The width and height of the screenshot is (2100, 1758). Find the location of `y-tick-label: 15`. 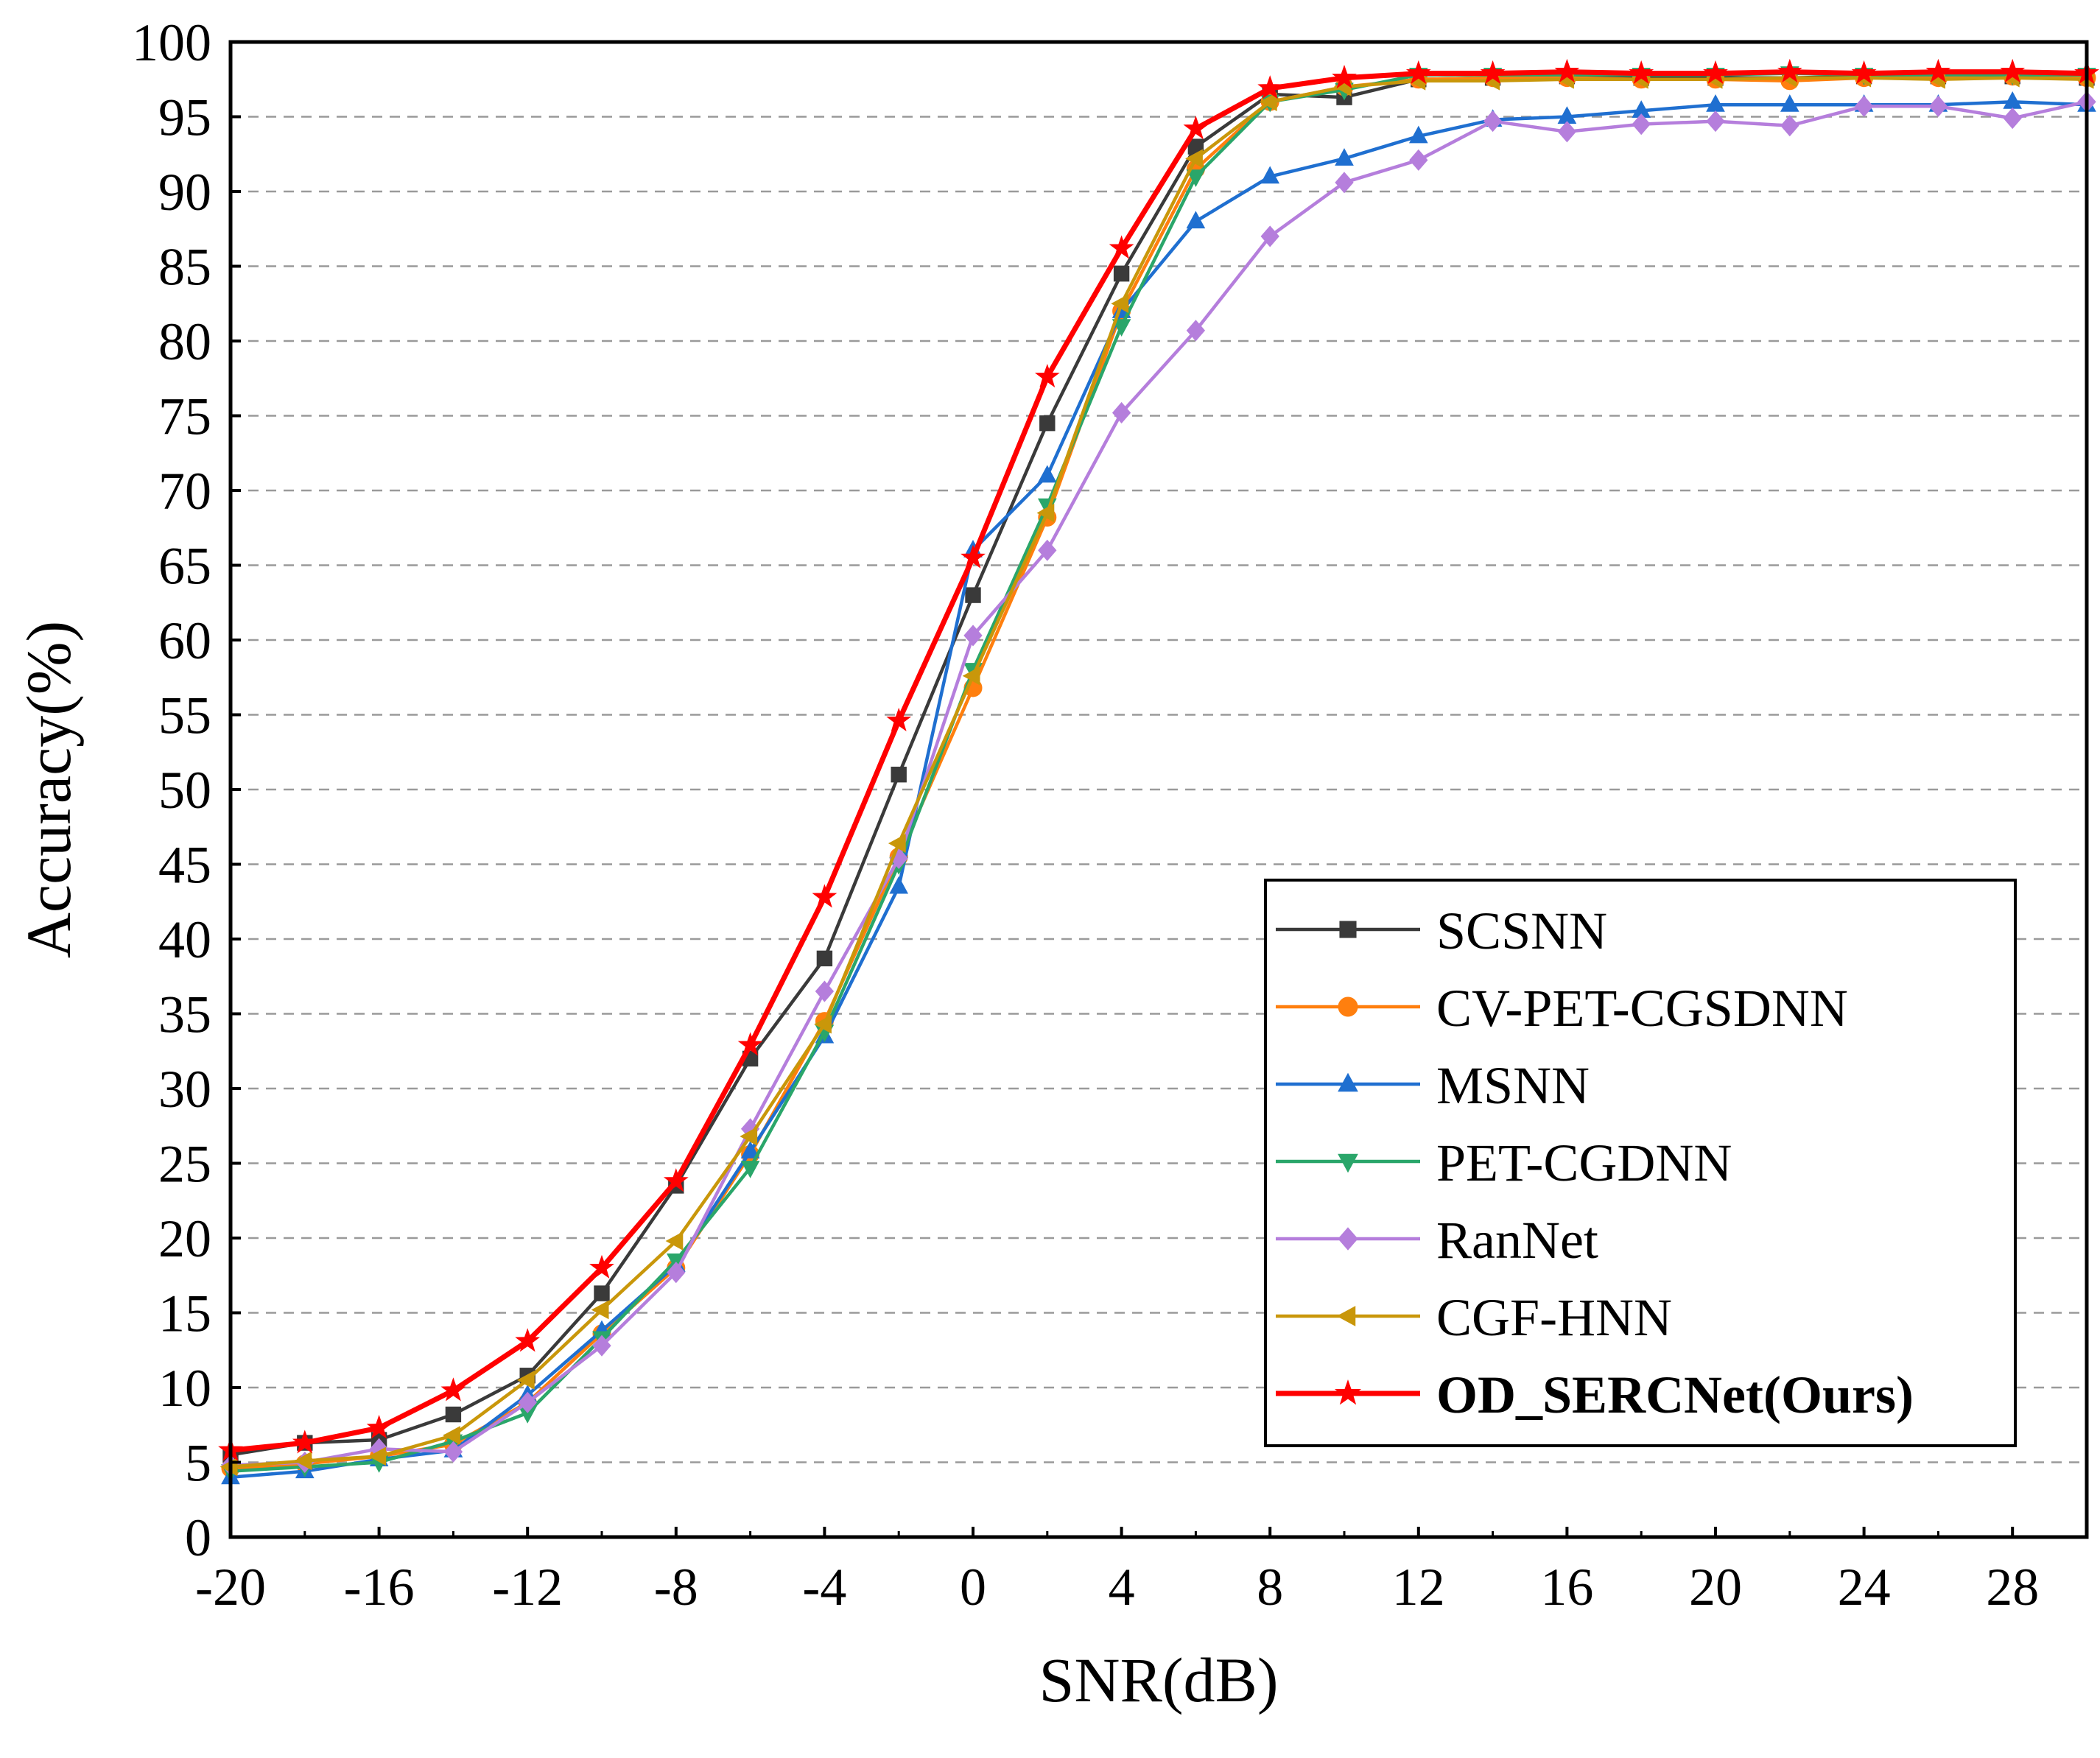

y-tick-label: 15 is located at coordinates (185, 1313).